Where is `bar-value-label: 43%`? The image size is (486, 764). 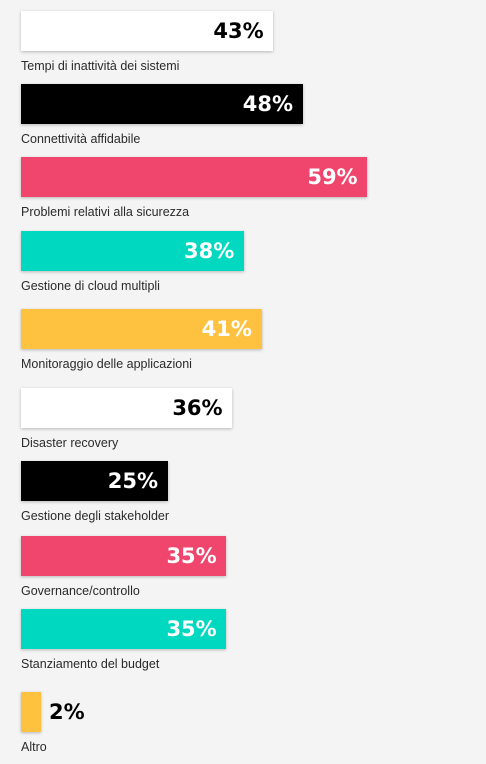
bar-value-label: 43% is located at coordinates (238, 31).